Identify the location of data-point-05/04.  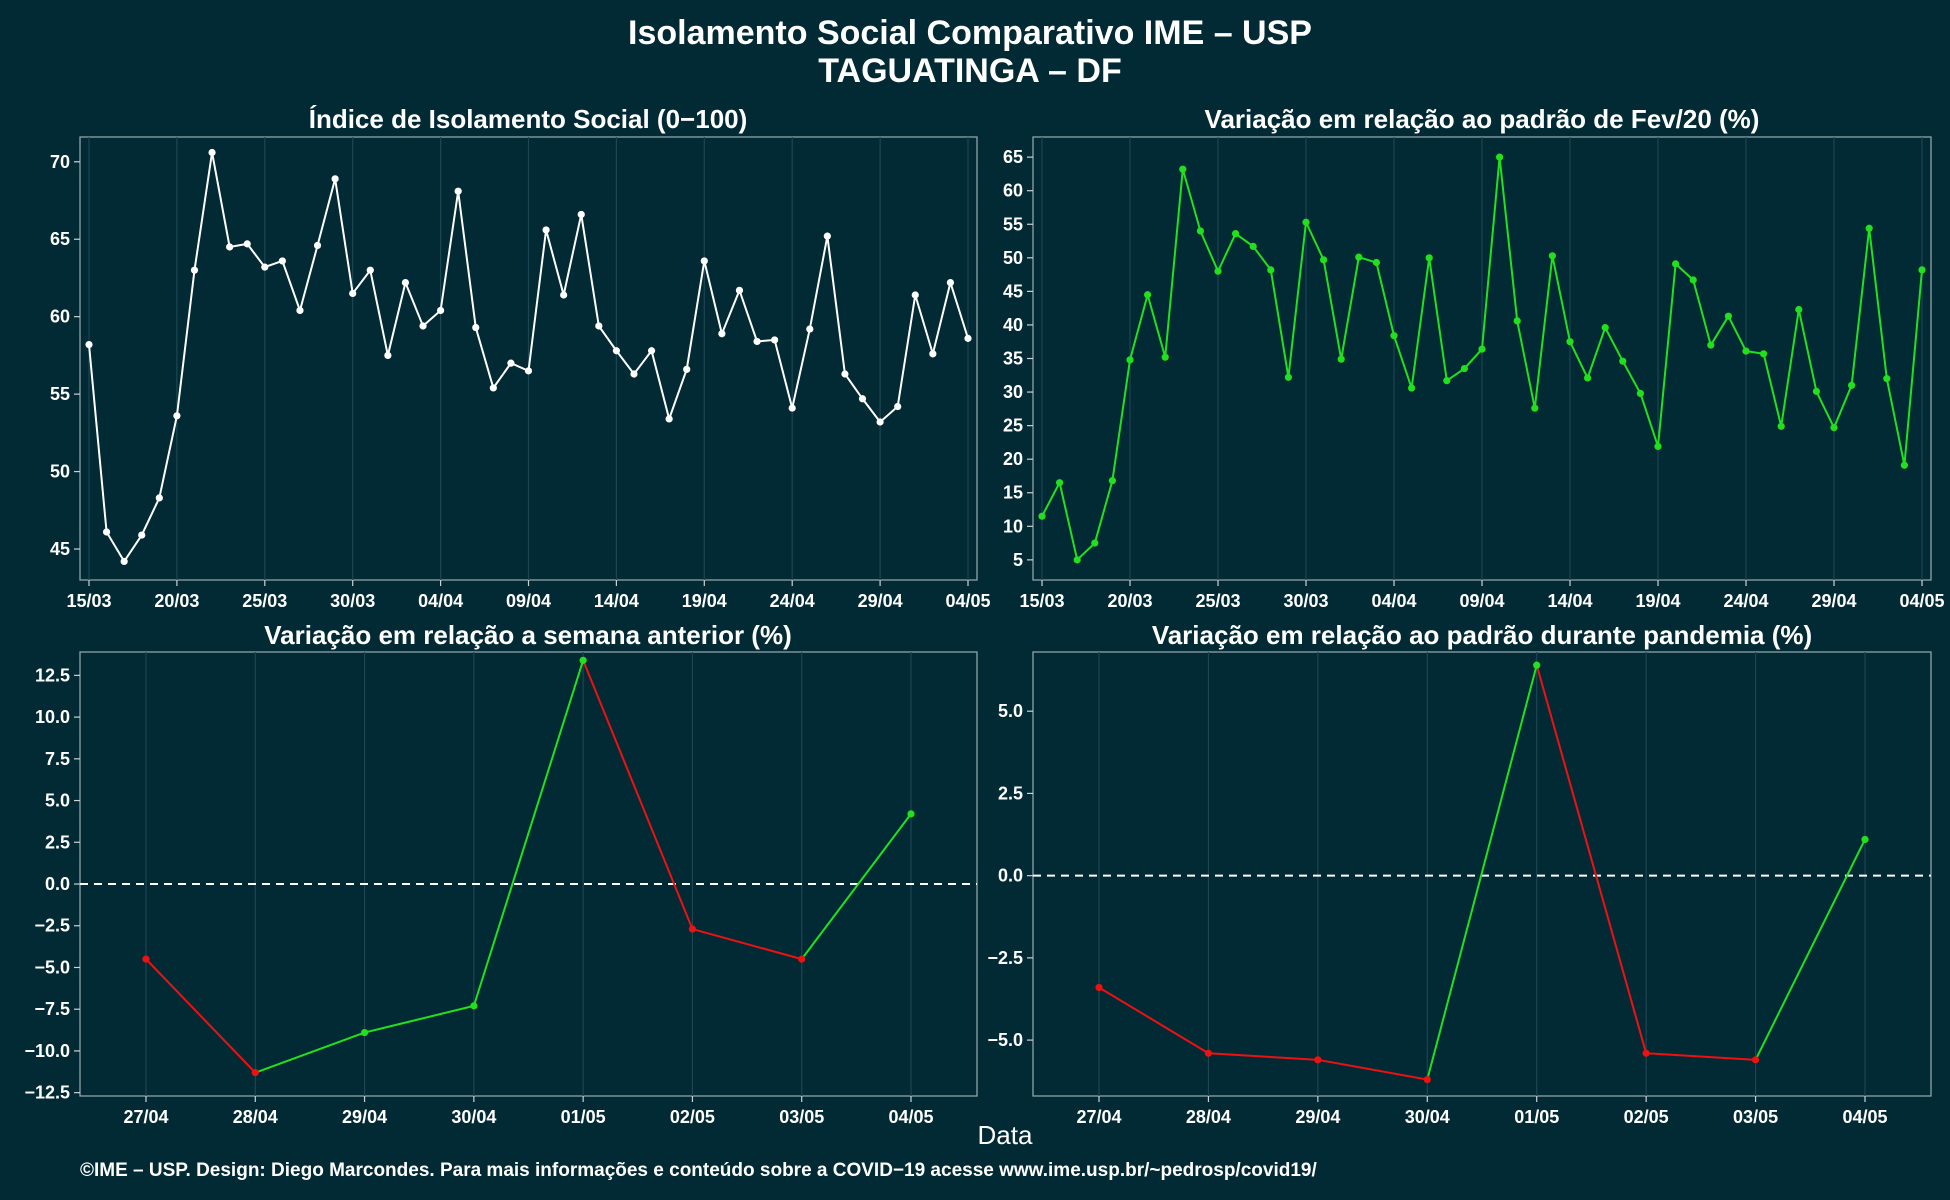
(1412, 388).